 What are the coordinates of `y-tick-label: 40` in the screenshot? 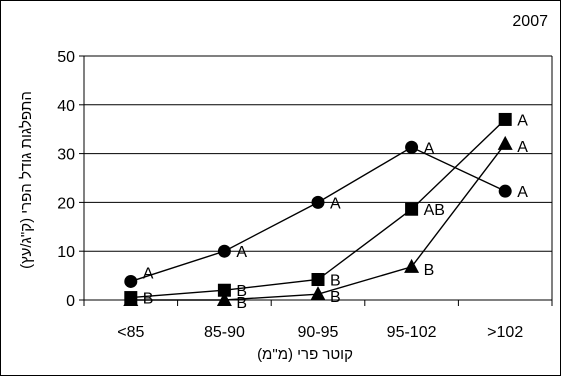 It's located at (66, 106).